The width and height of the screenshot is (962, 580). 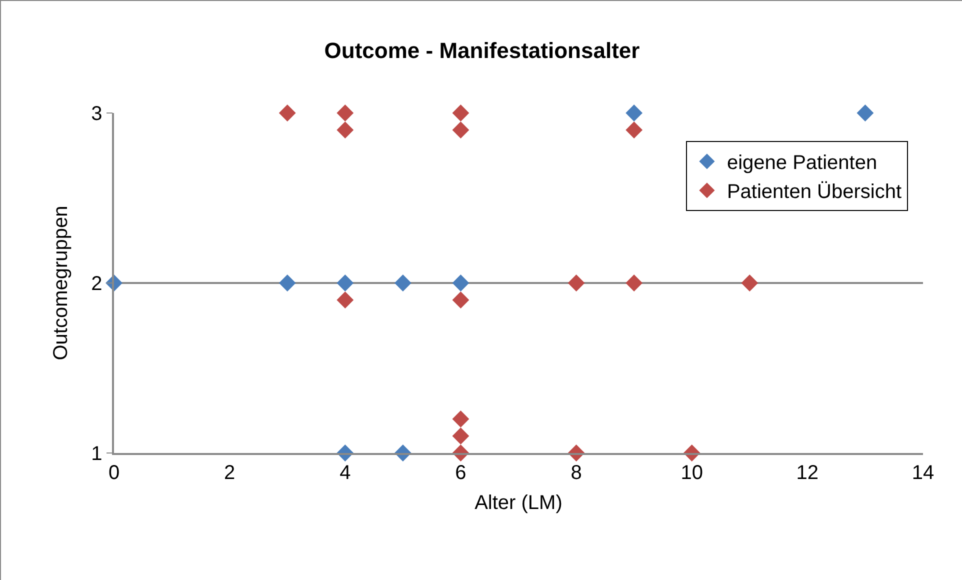 What do you see at coordinates (691, 473) in the screenshot?
I see `x-tick-label: 10` at bounding box center [691, 473].